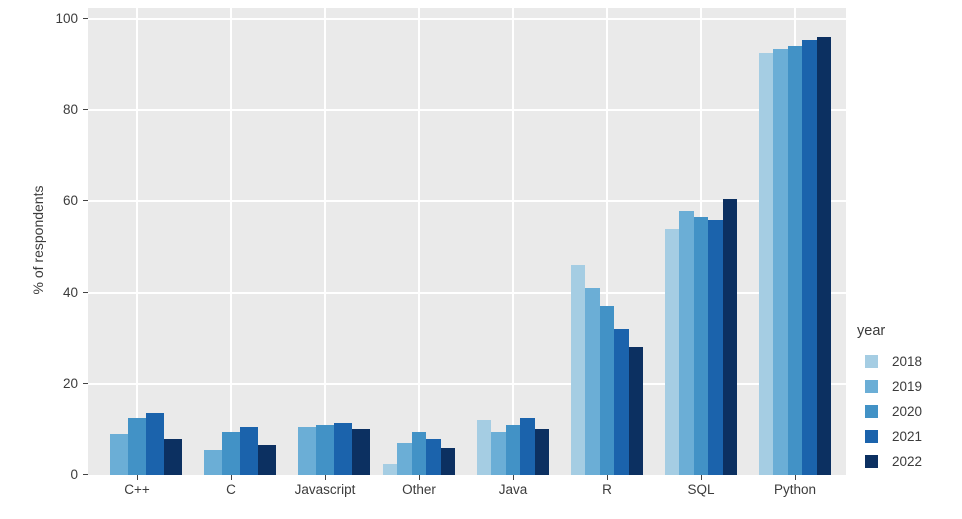 This screenshot has height=519, width=962. I want to click on bar-C-2022, so click(267, 460).